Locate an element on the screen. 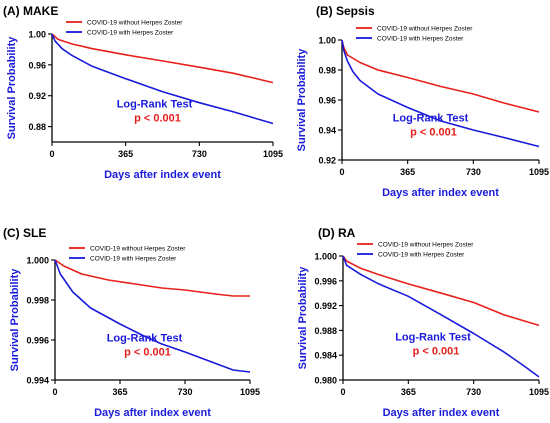 Image resolution: width=550 pixels, height=423 pixels. y-tick-label: 0.988 is located at coordinates (325, 331).